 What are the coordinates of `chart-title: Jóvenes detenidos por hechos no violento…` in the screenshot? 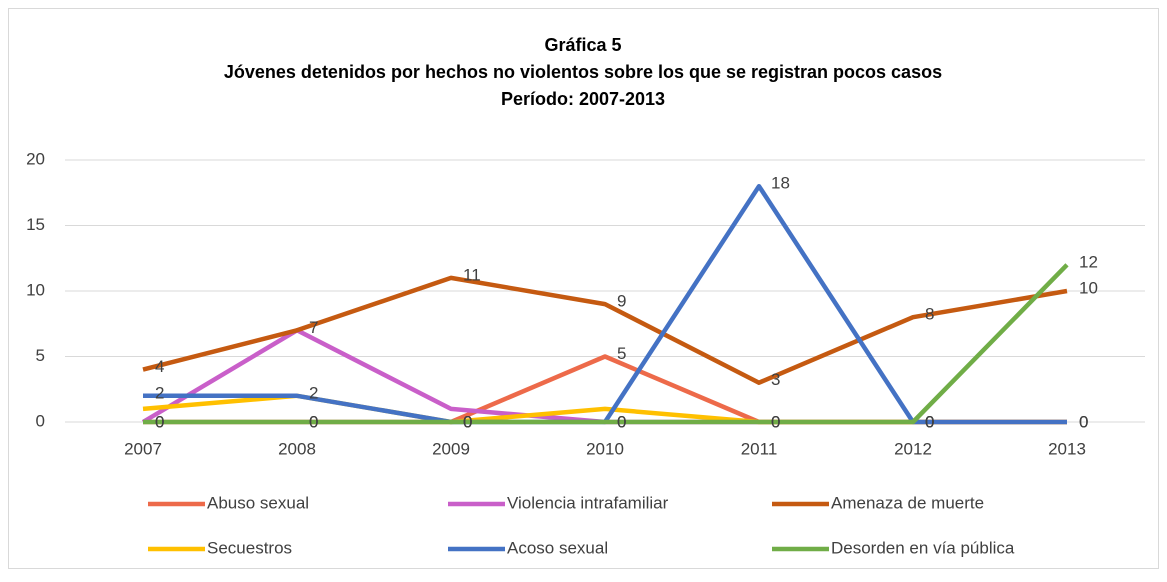 It's located at (583, 72).